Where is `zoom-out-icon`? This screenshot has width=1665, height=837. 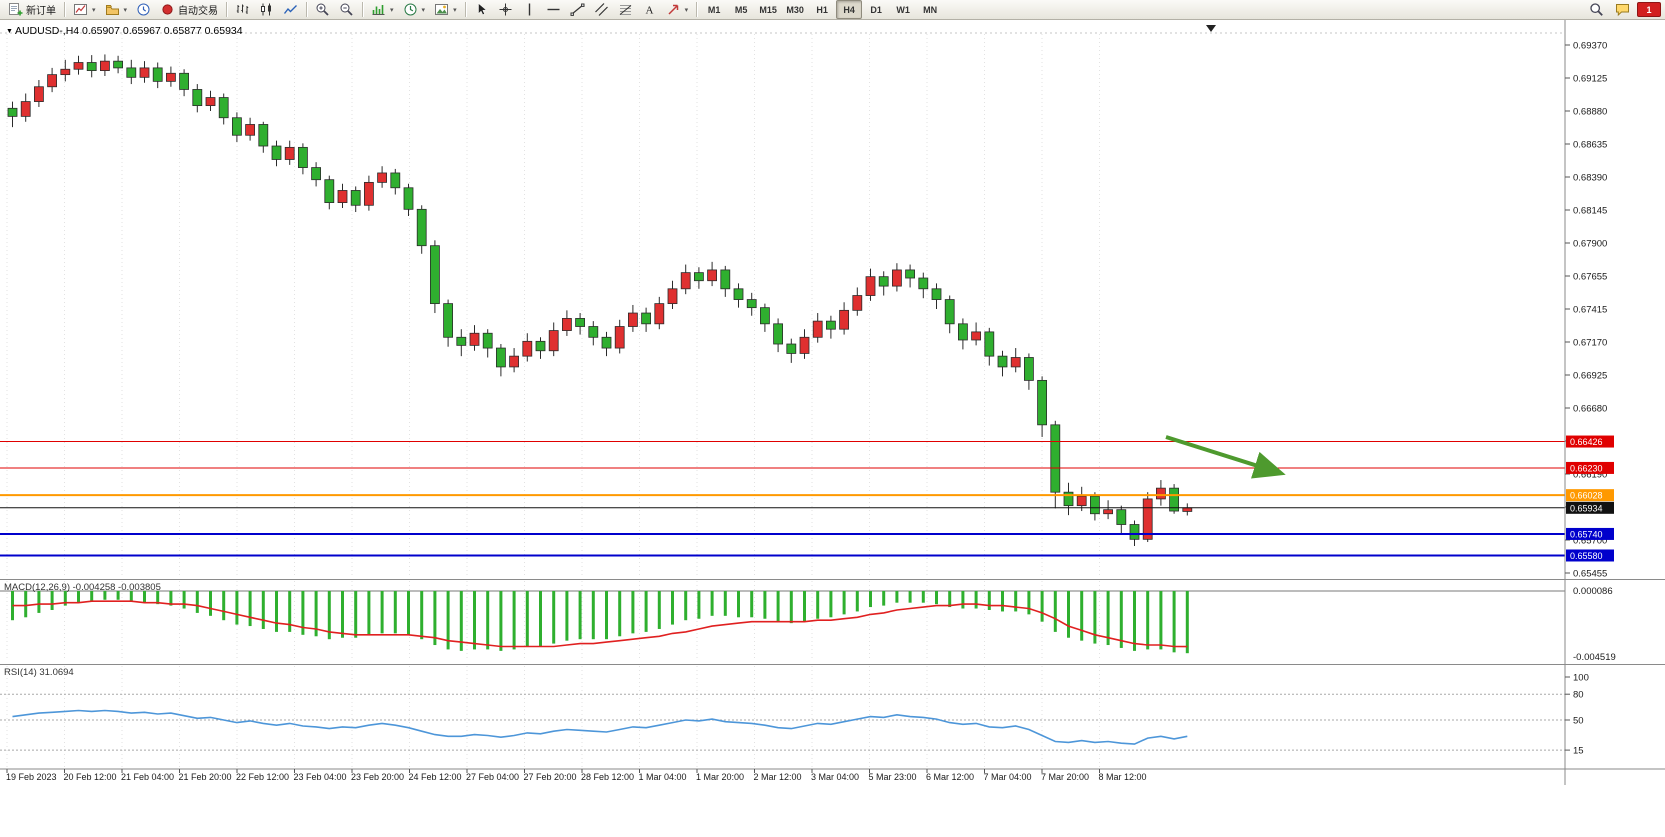
zoom-out-icon is located at coordinates (346, 9).